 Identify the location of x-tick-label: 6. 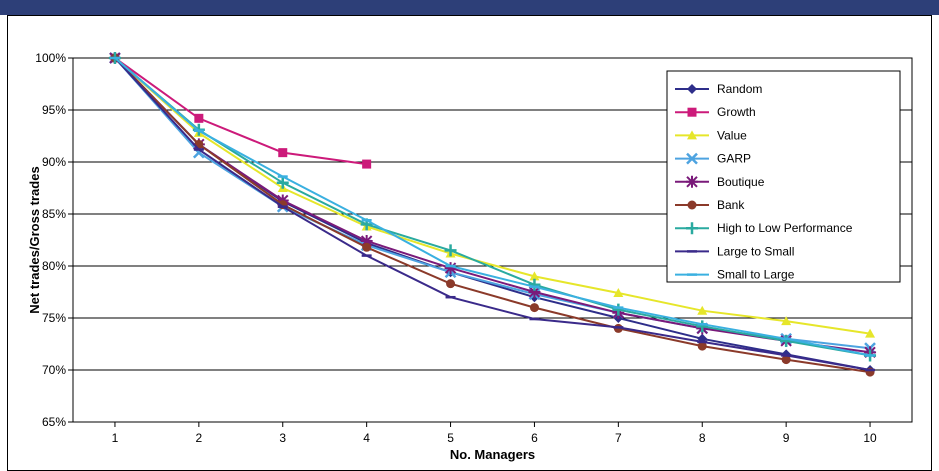
(534, 438).